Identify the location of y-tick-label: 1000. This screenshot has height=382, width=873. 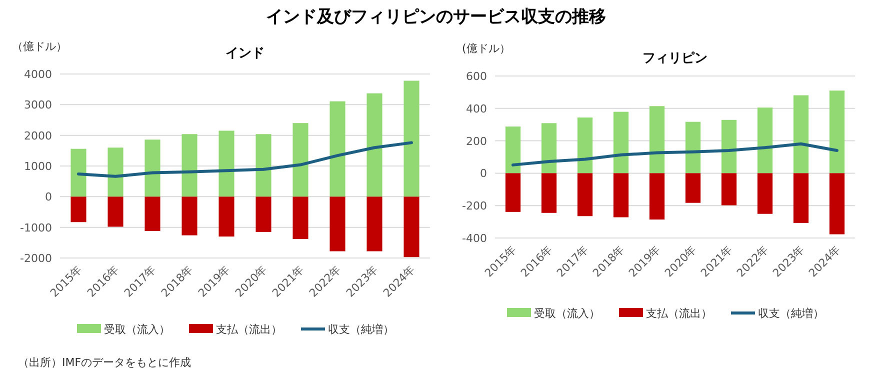
(38, 166).